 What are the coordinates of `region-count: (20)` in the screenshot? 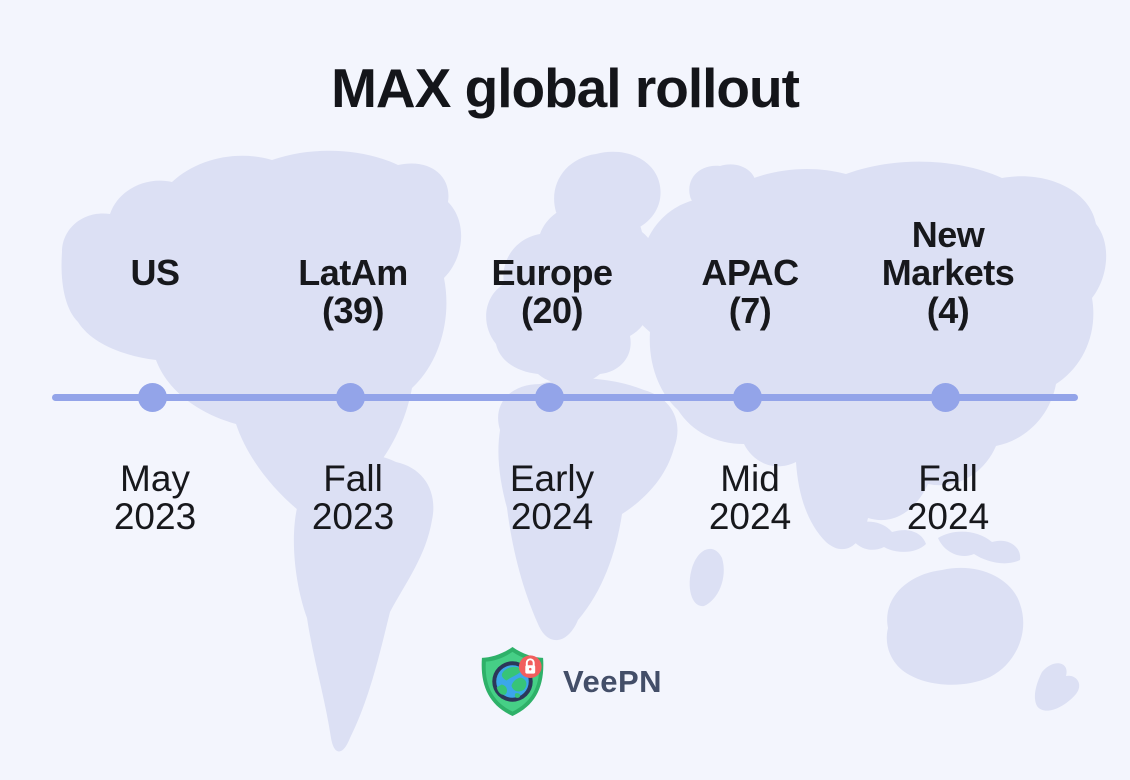 It's located at (552, 310).